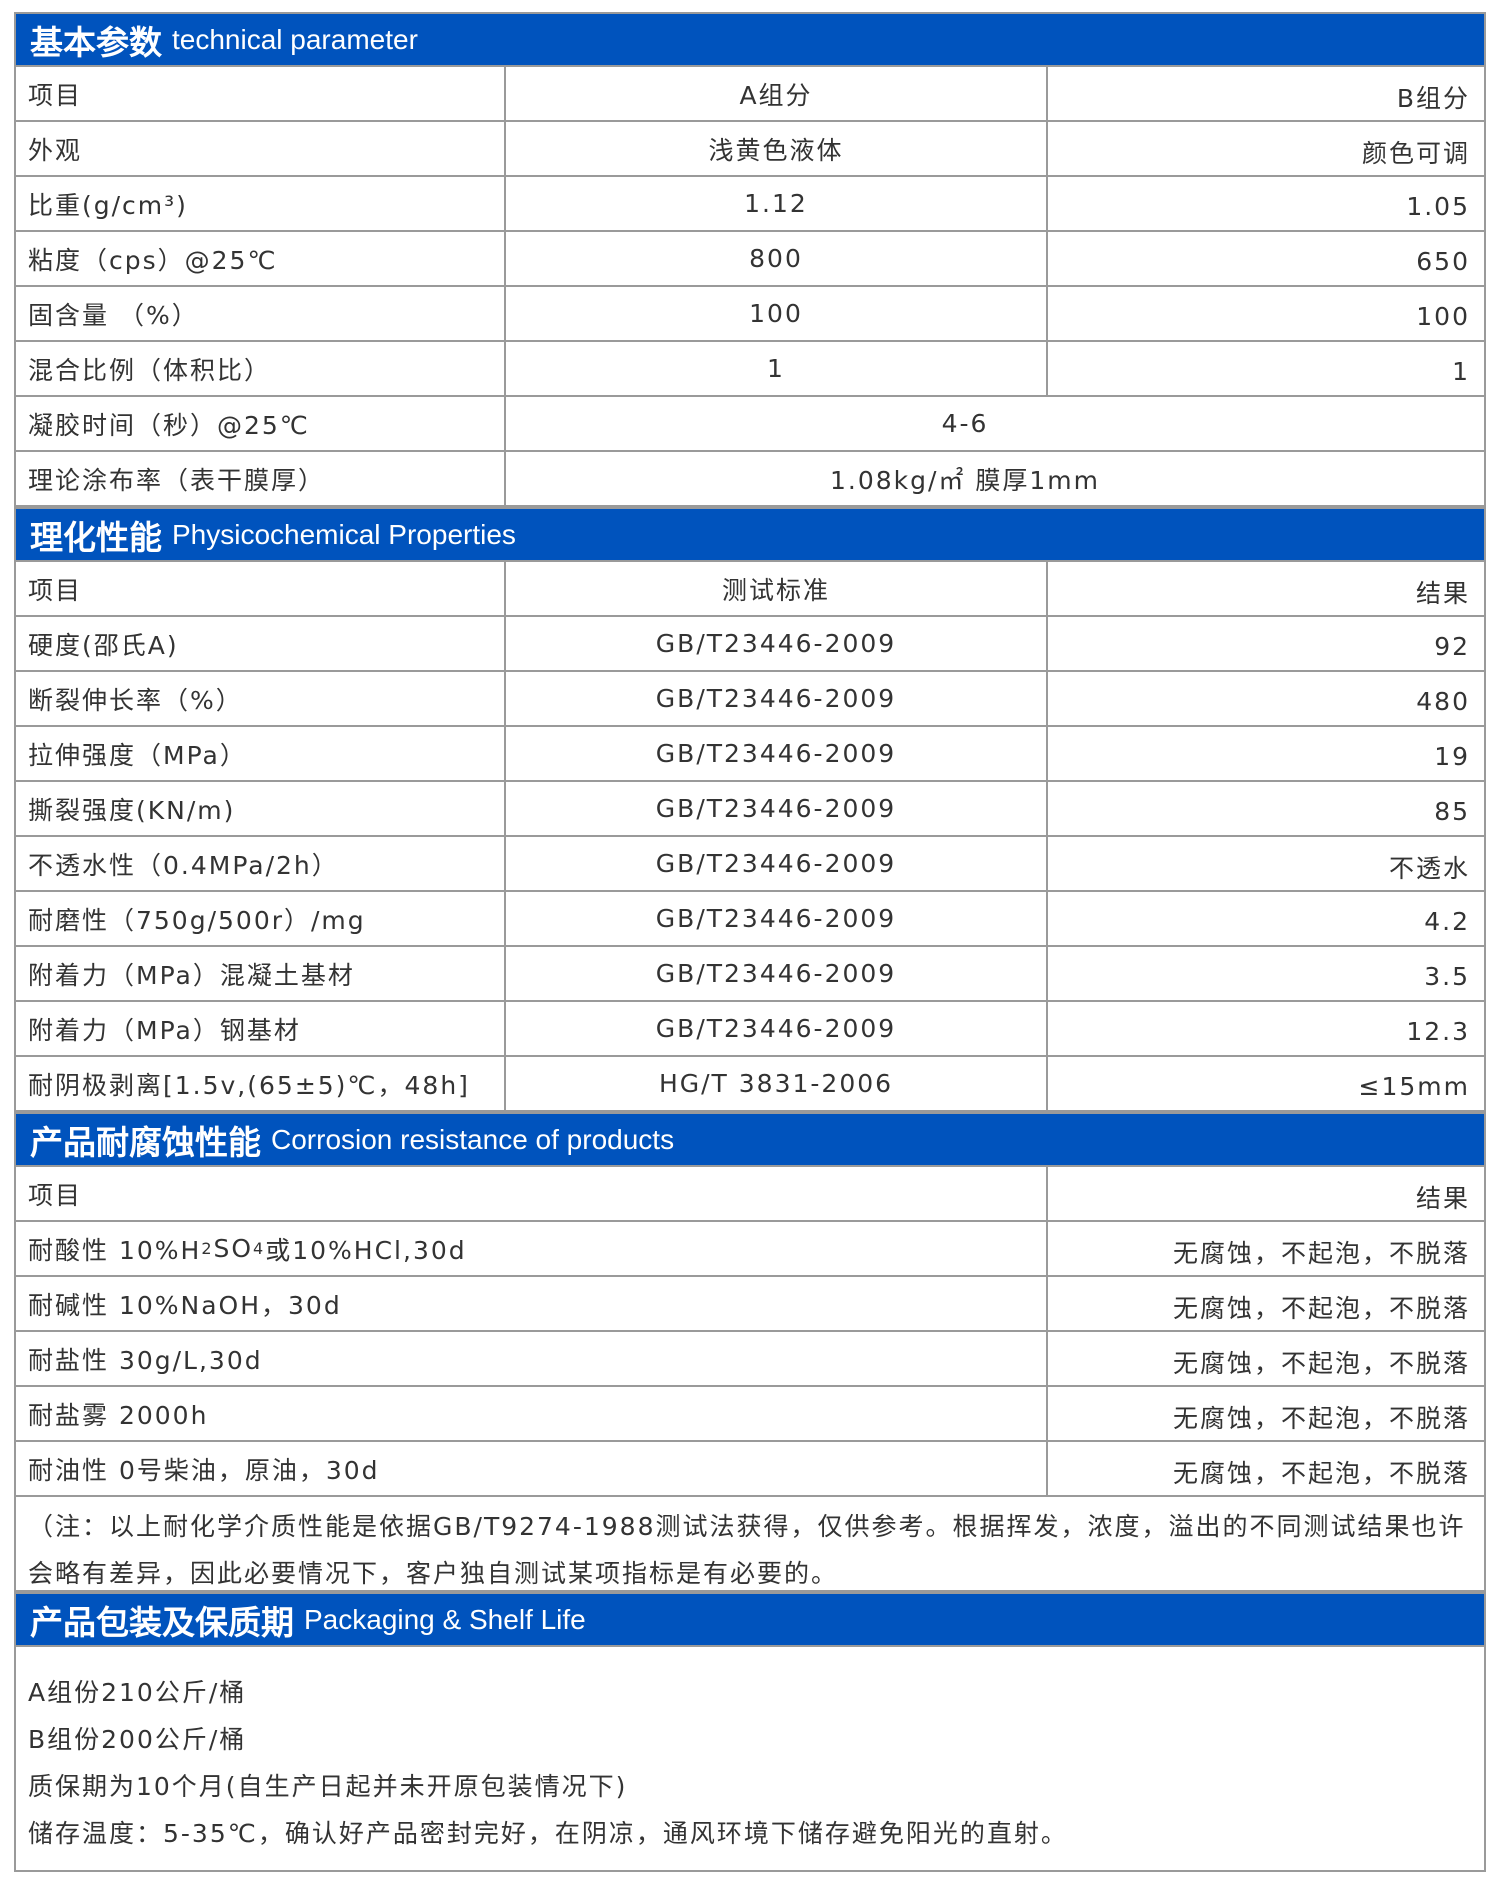  I want to click on table-row: 不透水性（0.4MPa/2h） GB/T23446-2009 不透水, so click(750, 864).